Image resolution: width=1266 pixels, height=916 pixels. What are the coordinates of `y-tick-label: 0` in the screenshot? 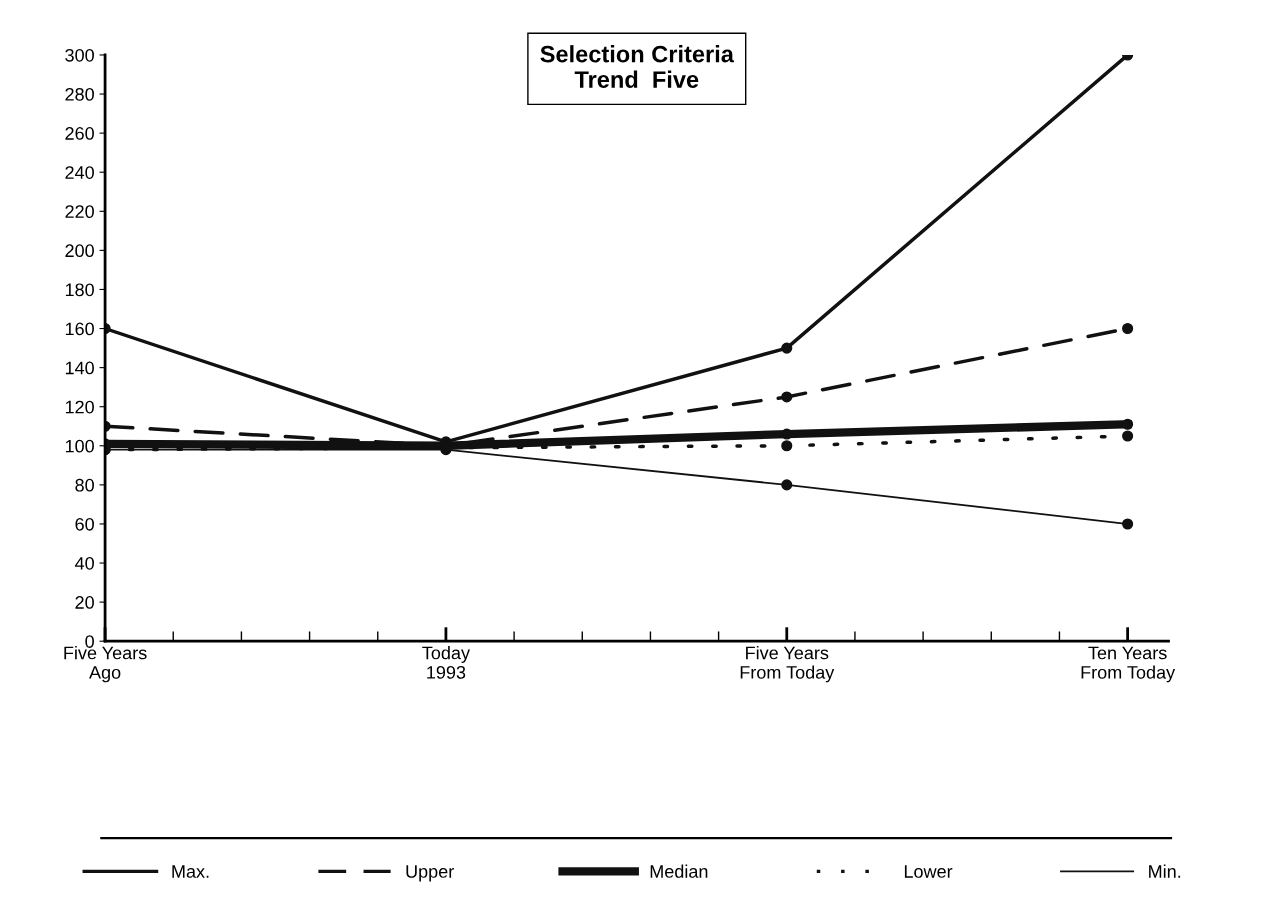 It's located at (89, 641).